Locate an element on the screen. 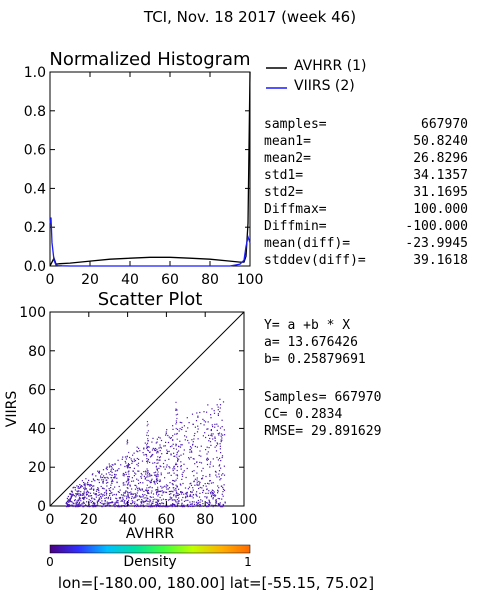 Image resolution: width=500 pixels, height=600 pixels. hist-xtick-label: 100 is located at coordinates (250, 280).